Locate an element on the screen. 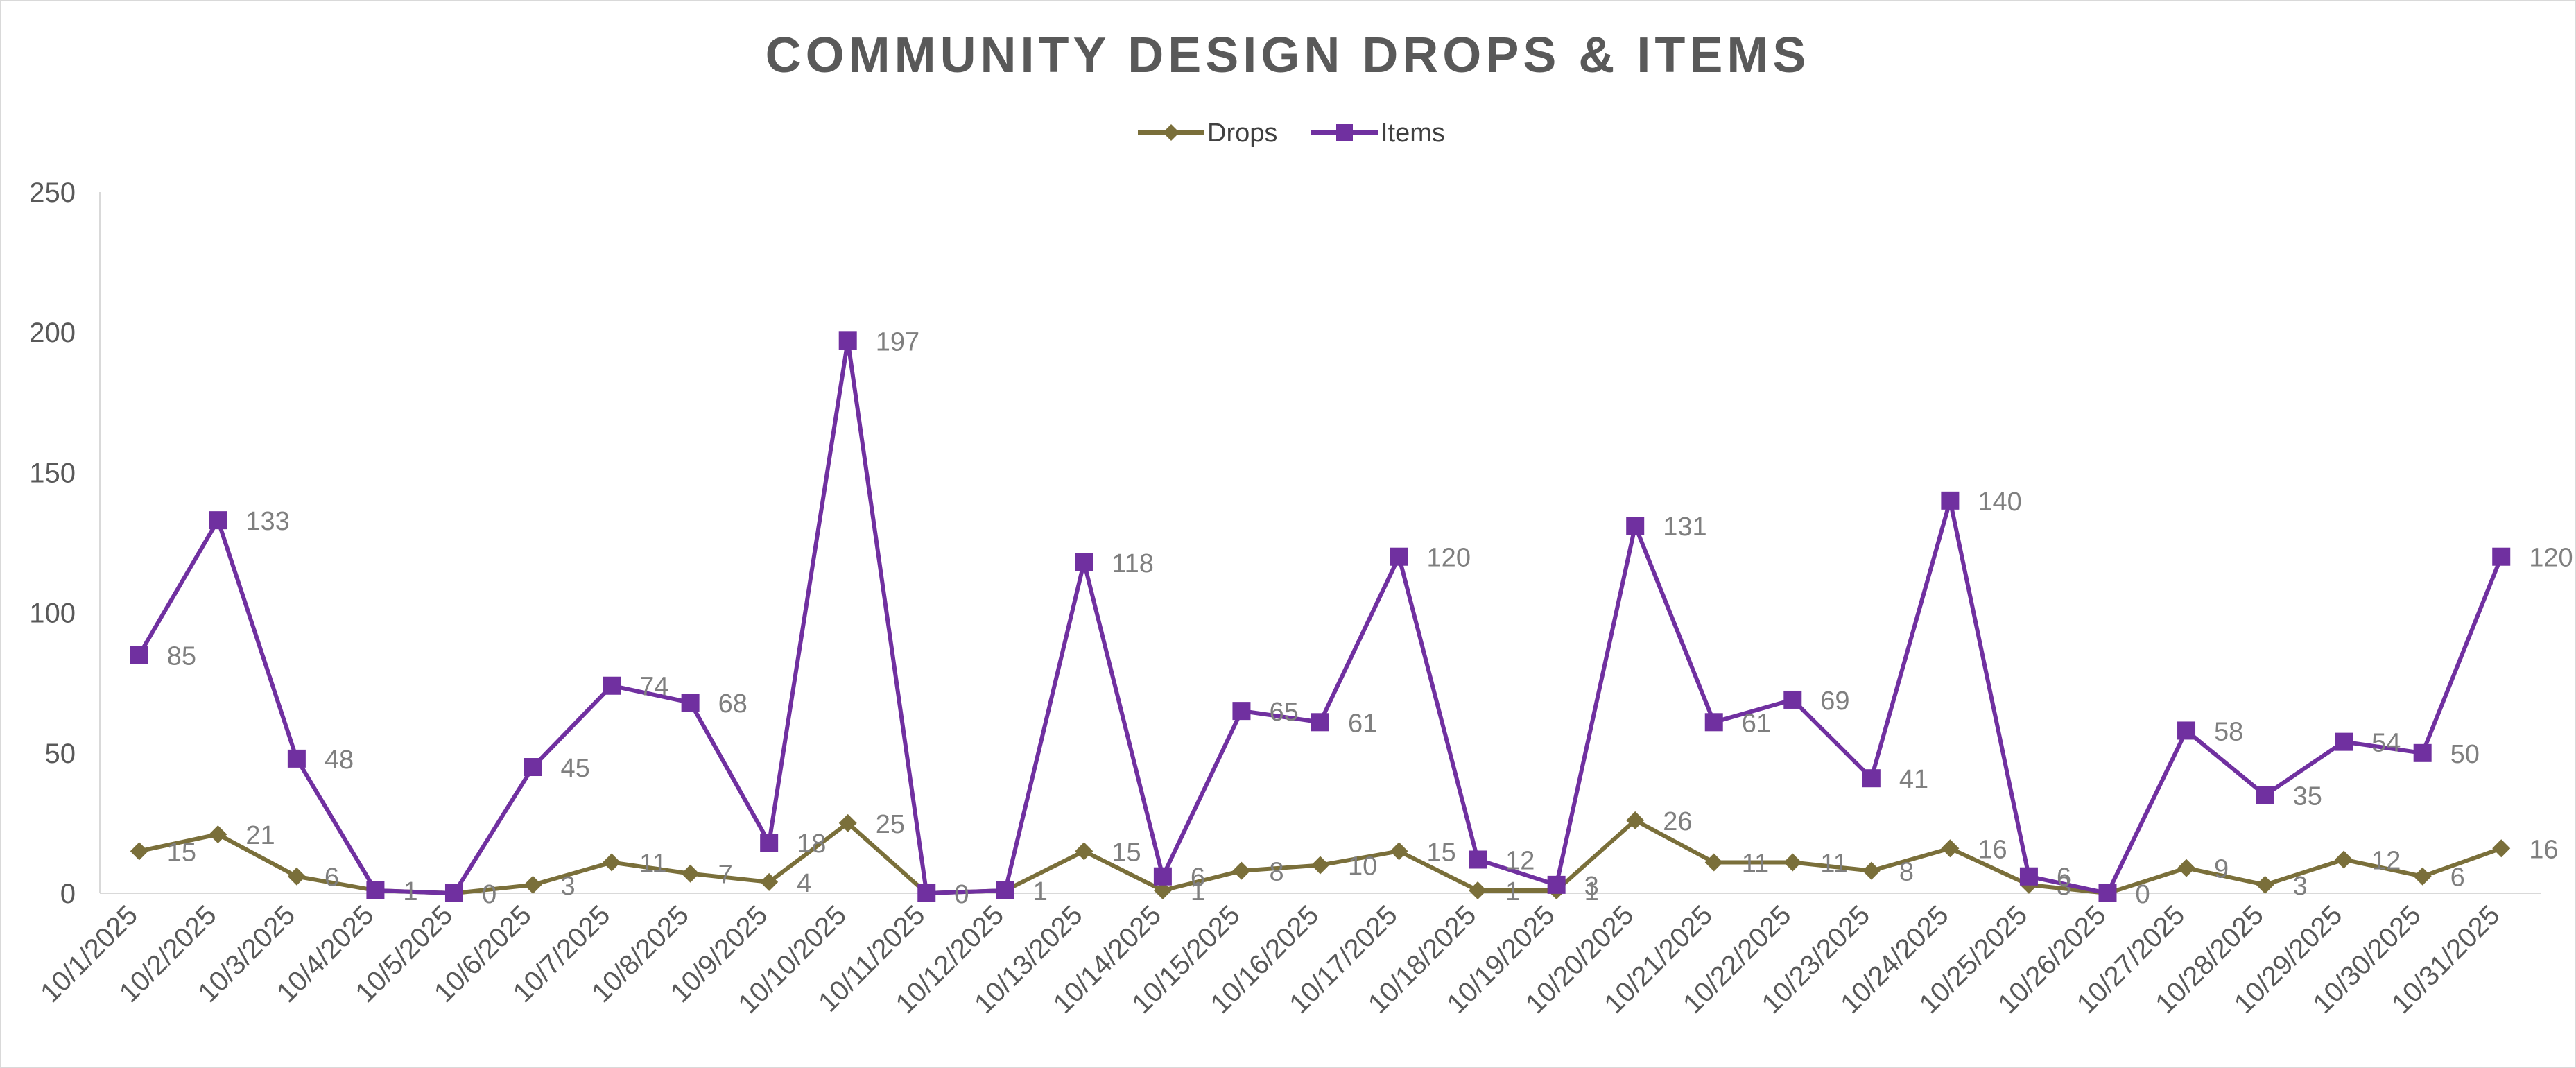 This screenshot has width=2576, height=1068. data-label: 25 is located at coordinates (890, 824).